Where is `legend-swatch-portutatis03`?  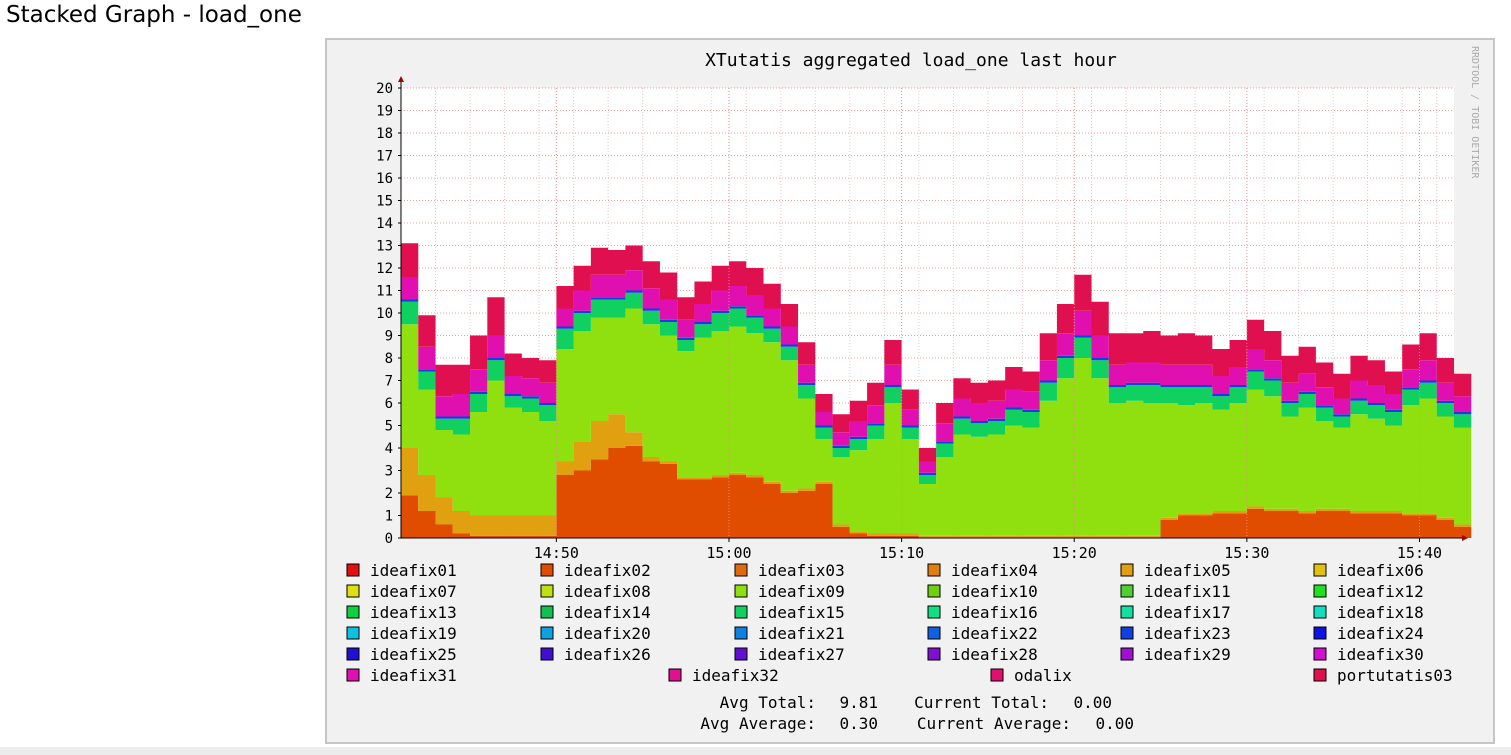 legend-swatch-portutatis03 is located at coordinates (1320, 675).